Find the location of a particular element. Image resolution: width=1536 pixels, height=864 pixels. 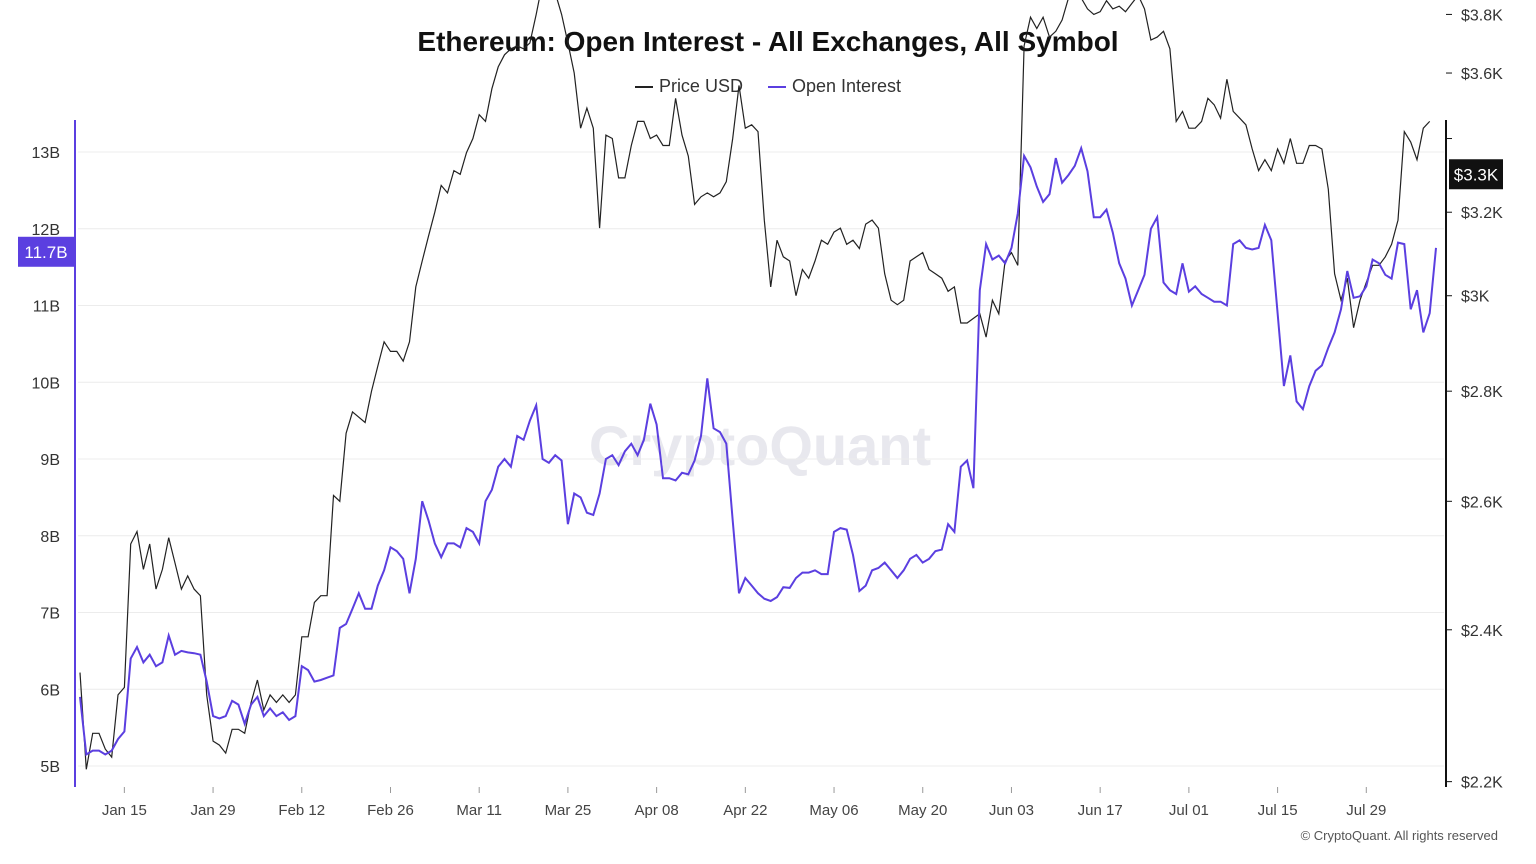

legend-item-price: Price USD is located at coordinates (688, 86).